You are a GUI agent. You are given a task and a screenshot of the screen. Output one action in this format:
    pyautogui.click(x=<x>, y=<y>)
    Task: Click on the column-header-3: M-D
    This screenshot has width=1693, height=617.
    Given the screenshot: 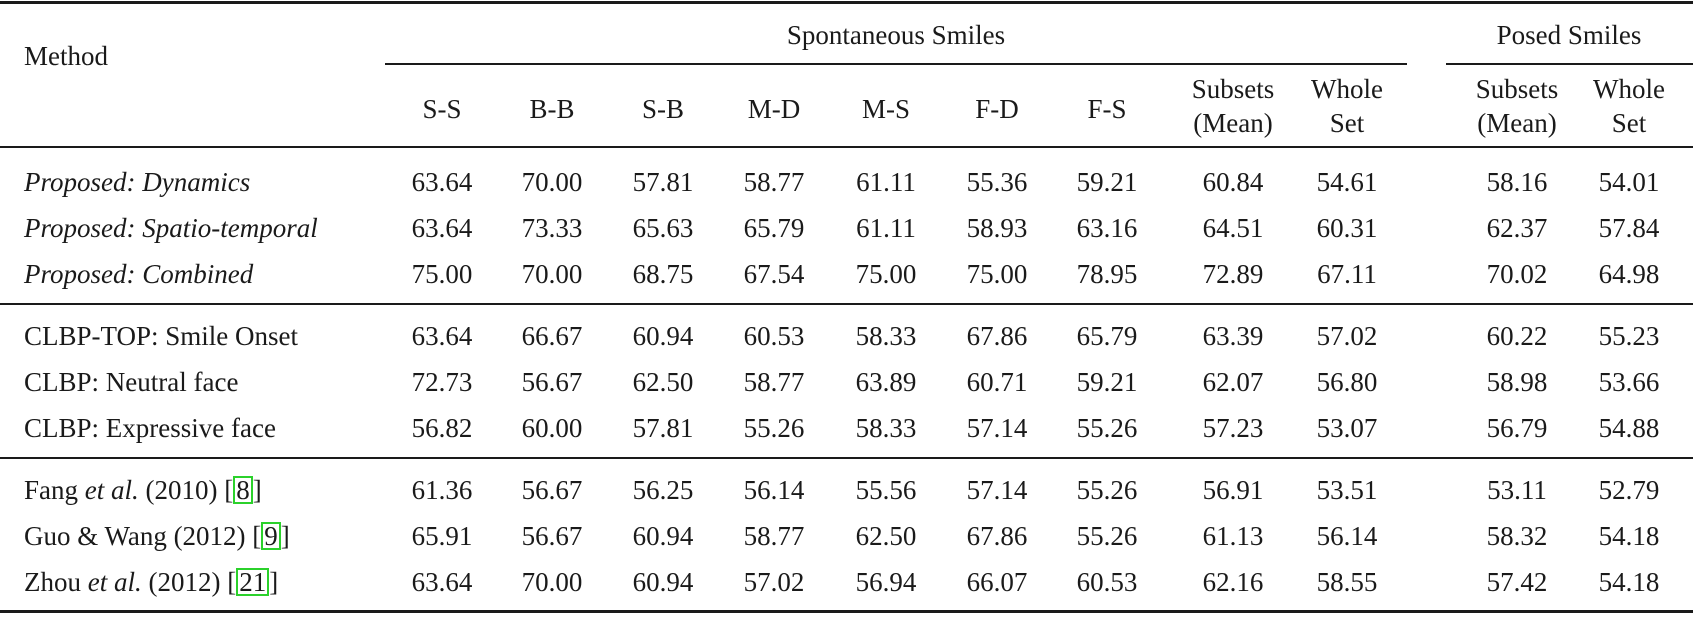 What is the action you would take?
    pyautogui.click(x=774, y=109)
    